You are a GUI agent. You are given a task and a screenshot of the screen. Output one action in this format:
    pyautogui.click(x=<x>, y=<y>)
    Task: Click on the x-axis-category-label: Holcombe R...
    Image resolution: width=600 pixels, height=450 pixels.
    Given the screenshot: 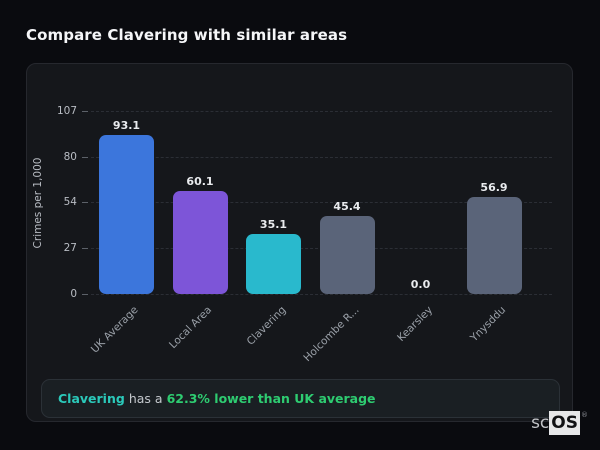 What is the action you would take?
    pyautogui.click(x=331, y=334)
    